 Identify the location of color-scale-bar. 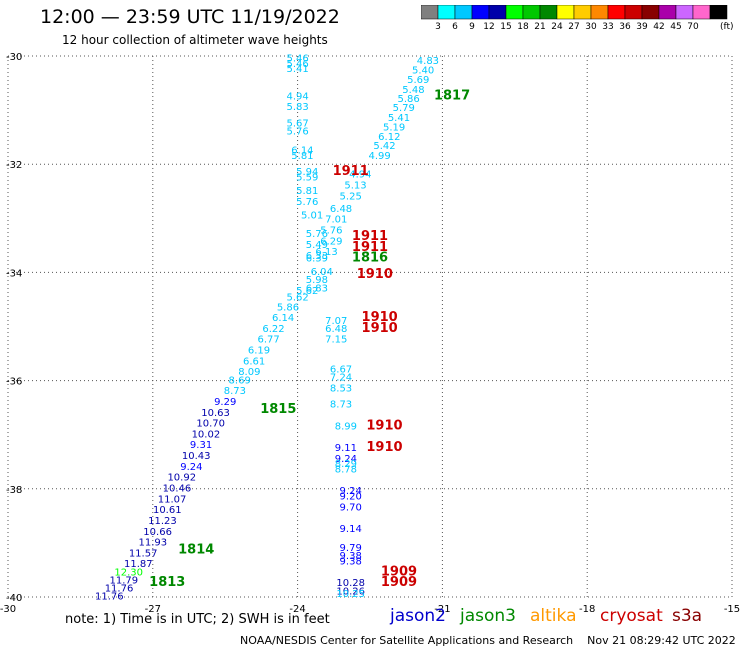
(574, 12).